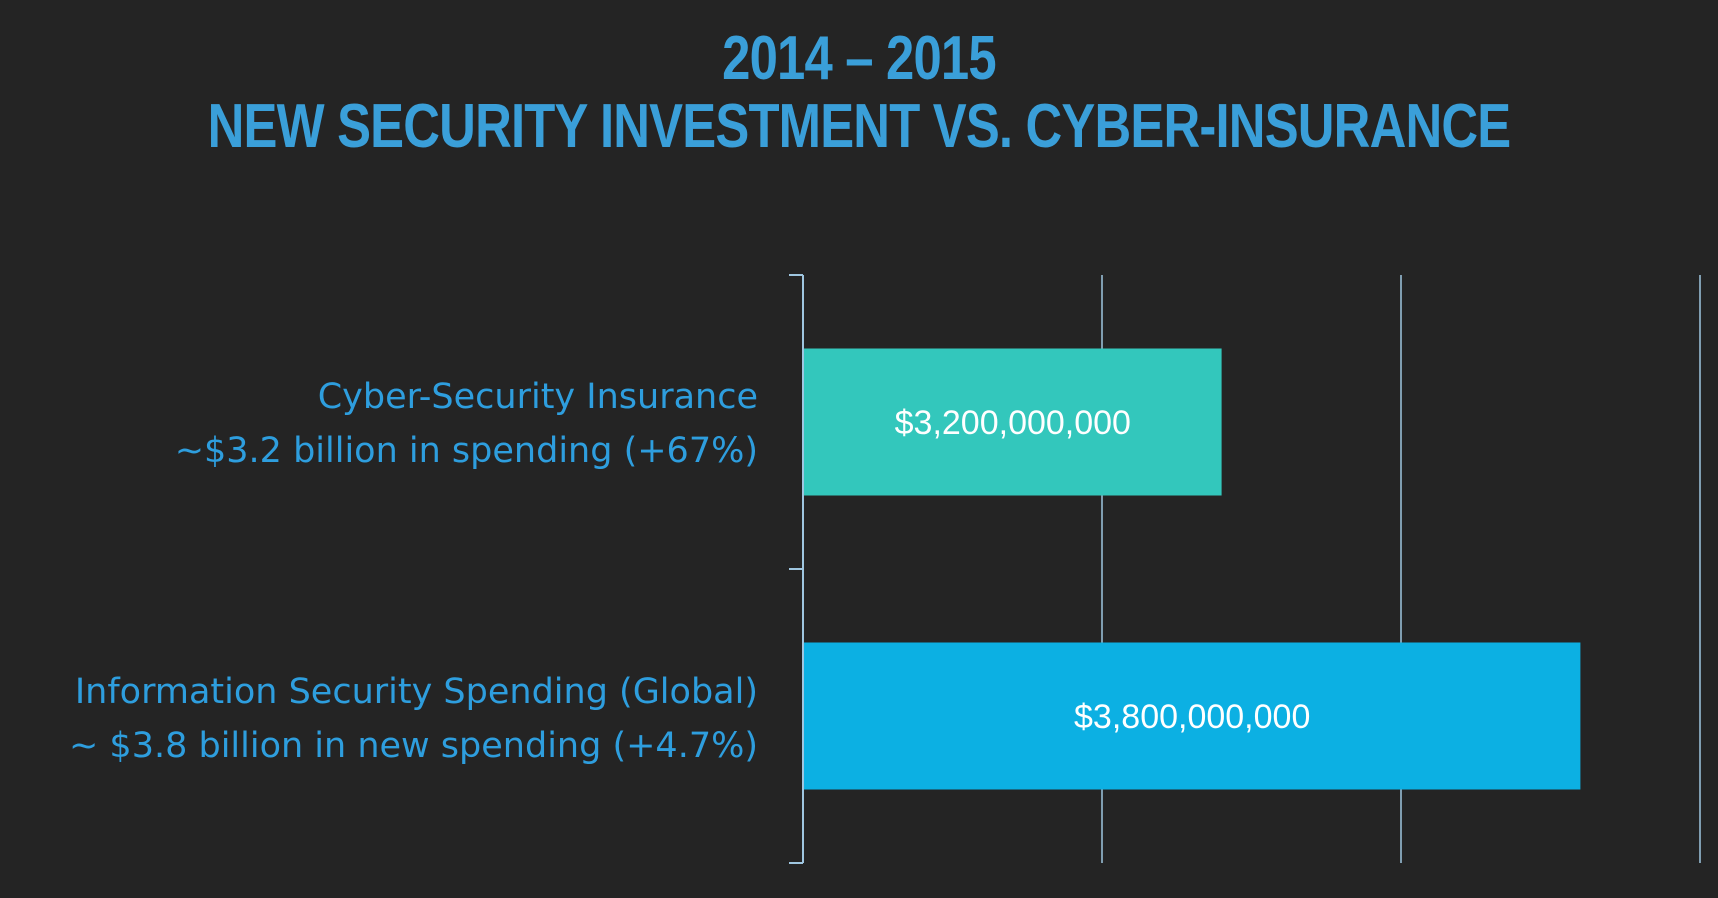  Describe the element at coordinates (466, 451) in the screenshot. I see `category-label-cyber-insurance-detail: ~$3.2 billion in spending (+67%)` at that location.